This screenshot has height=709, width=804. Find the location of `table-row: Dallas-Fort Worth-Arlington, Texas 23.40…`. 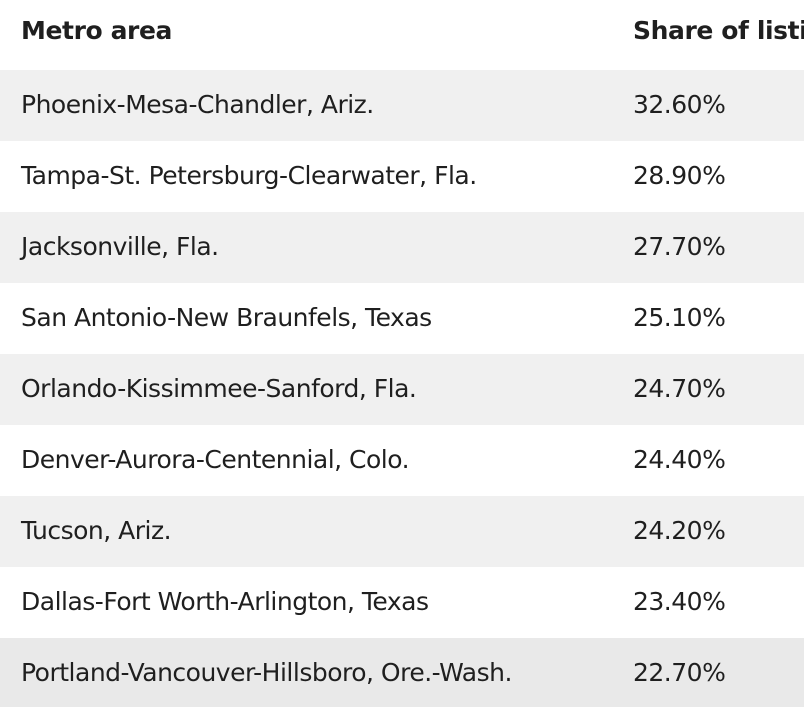

table-row: Dallas-Fort Worth-Arlington, Texas 23.40… is located at coordinates (402, 602).